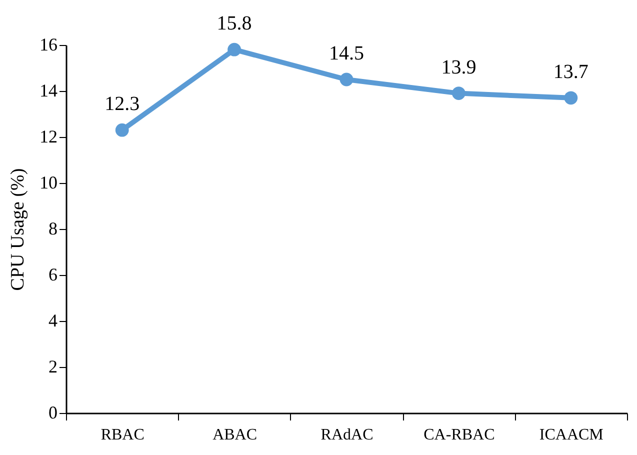 Image resolution: width=637 pixels, height=455 pixels. Describe the element at coordinates (49, 44) in the screenshot. I see `y-tick-label: 16` at that location.